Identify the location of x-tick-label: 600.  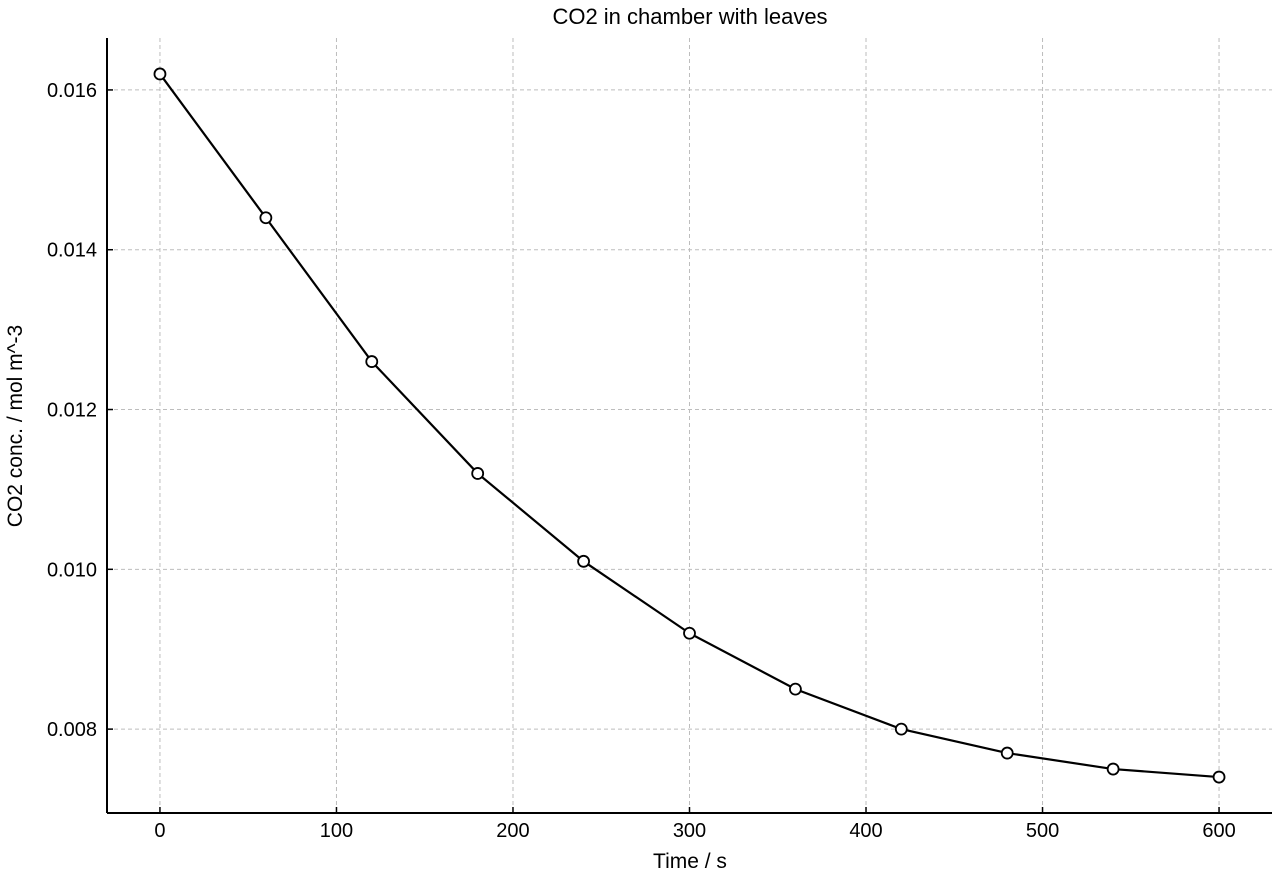
(1218, 831).